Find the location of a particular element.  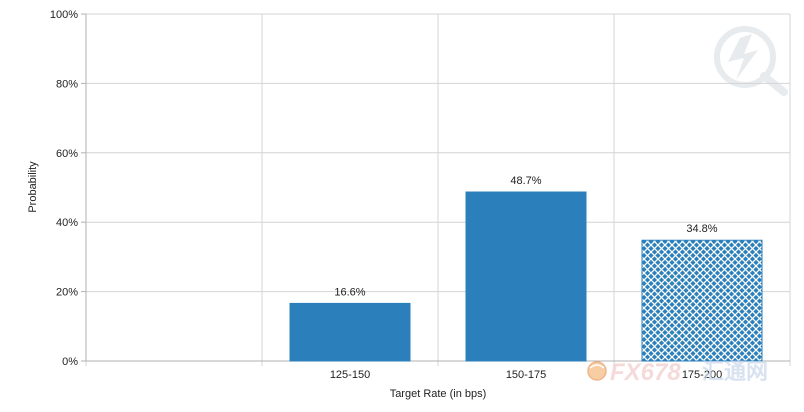

x-axis-title: Target Rate (in bps) is located at coordinates (438, 394).